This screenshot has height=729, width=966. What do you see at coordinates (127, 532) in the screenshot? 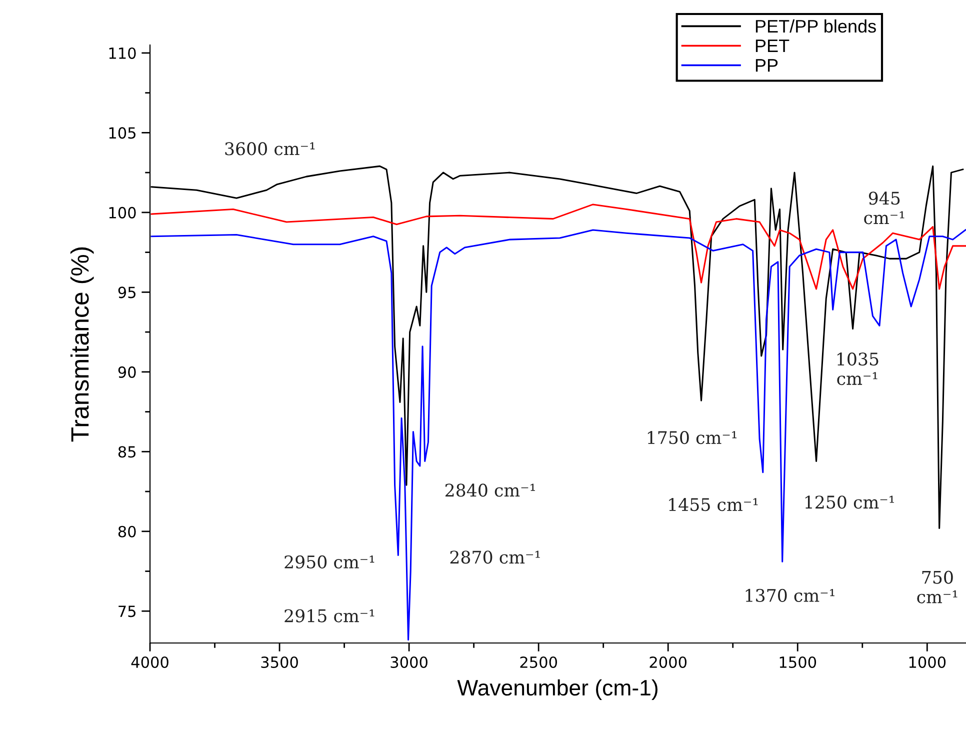
I see `y-tick-label: 80` at bounding box center [127, 532].